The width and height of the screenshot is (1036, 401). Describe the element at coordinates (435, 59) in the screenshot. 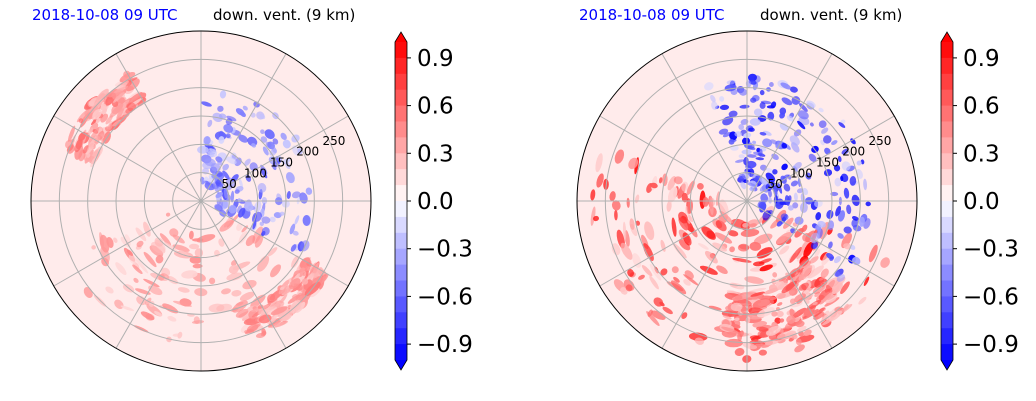

I see `colorbar-tick-label: 0.9` at that location.